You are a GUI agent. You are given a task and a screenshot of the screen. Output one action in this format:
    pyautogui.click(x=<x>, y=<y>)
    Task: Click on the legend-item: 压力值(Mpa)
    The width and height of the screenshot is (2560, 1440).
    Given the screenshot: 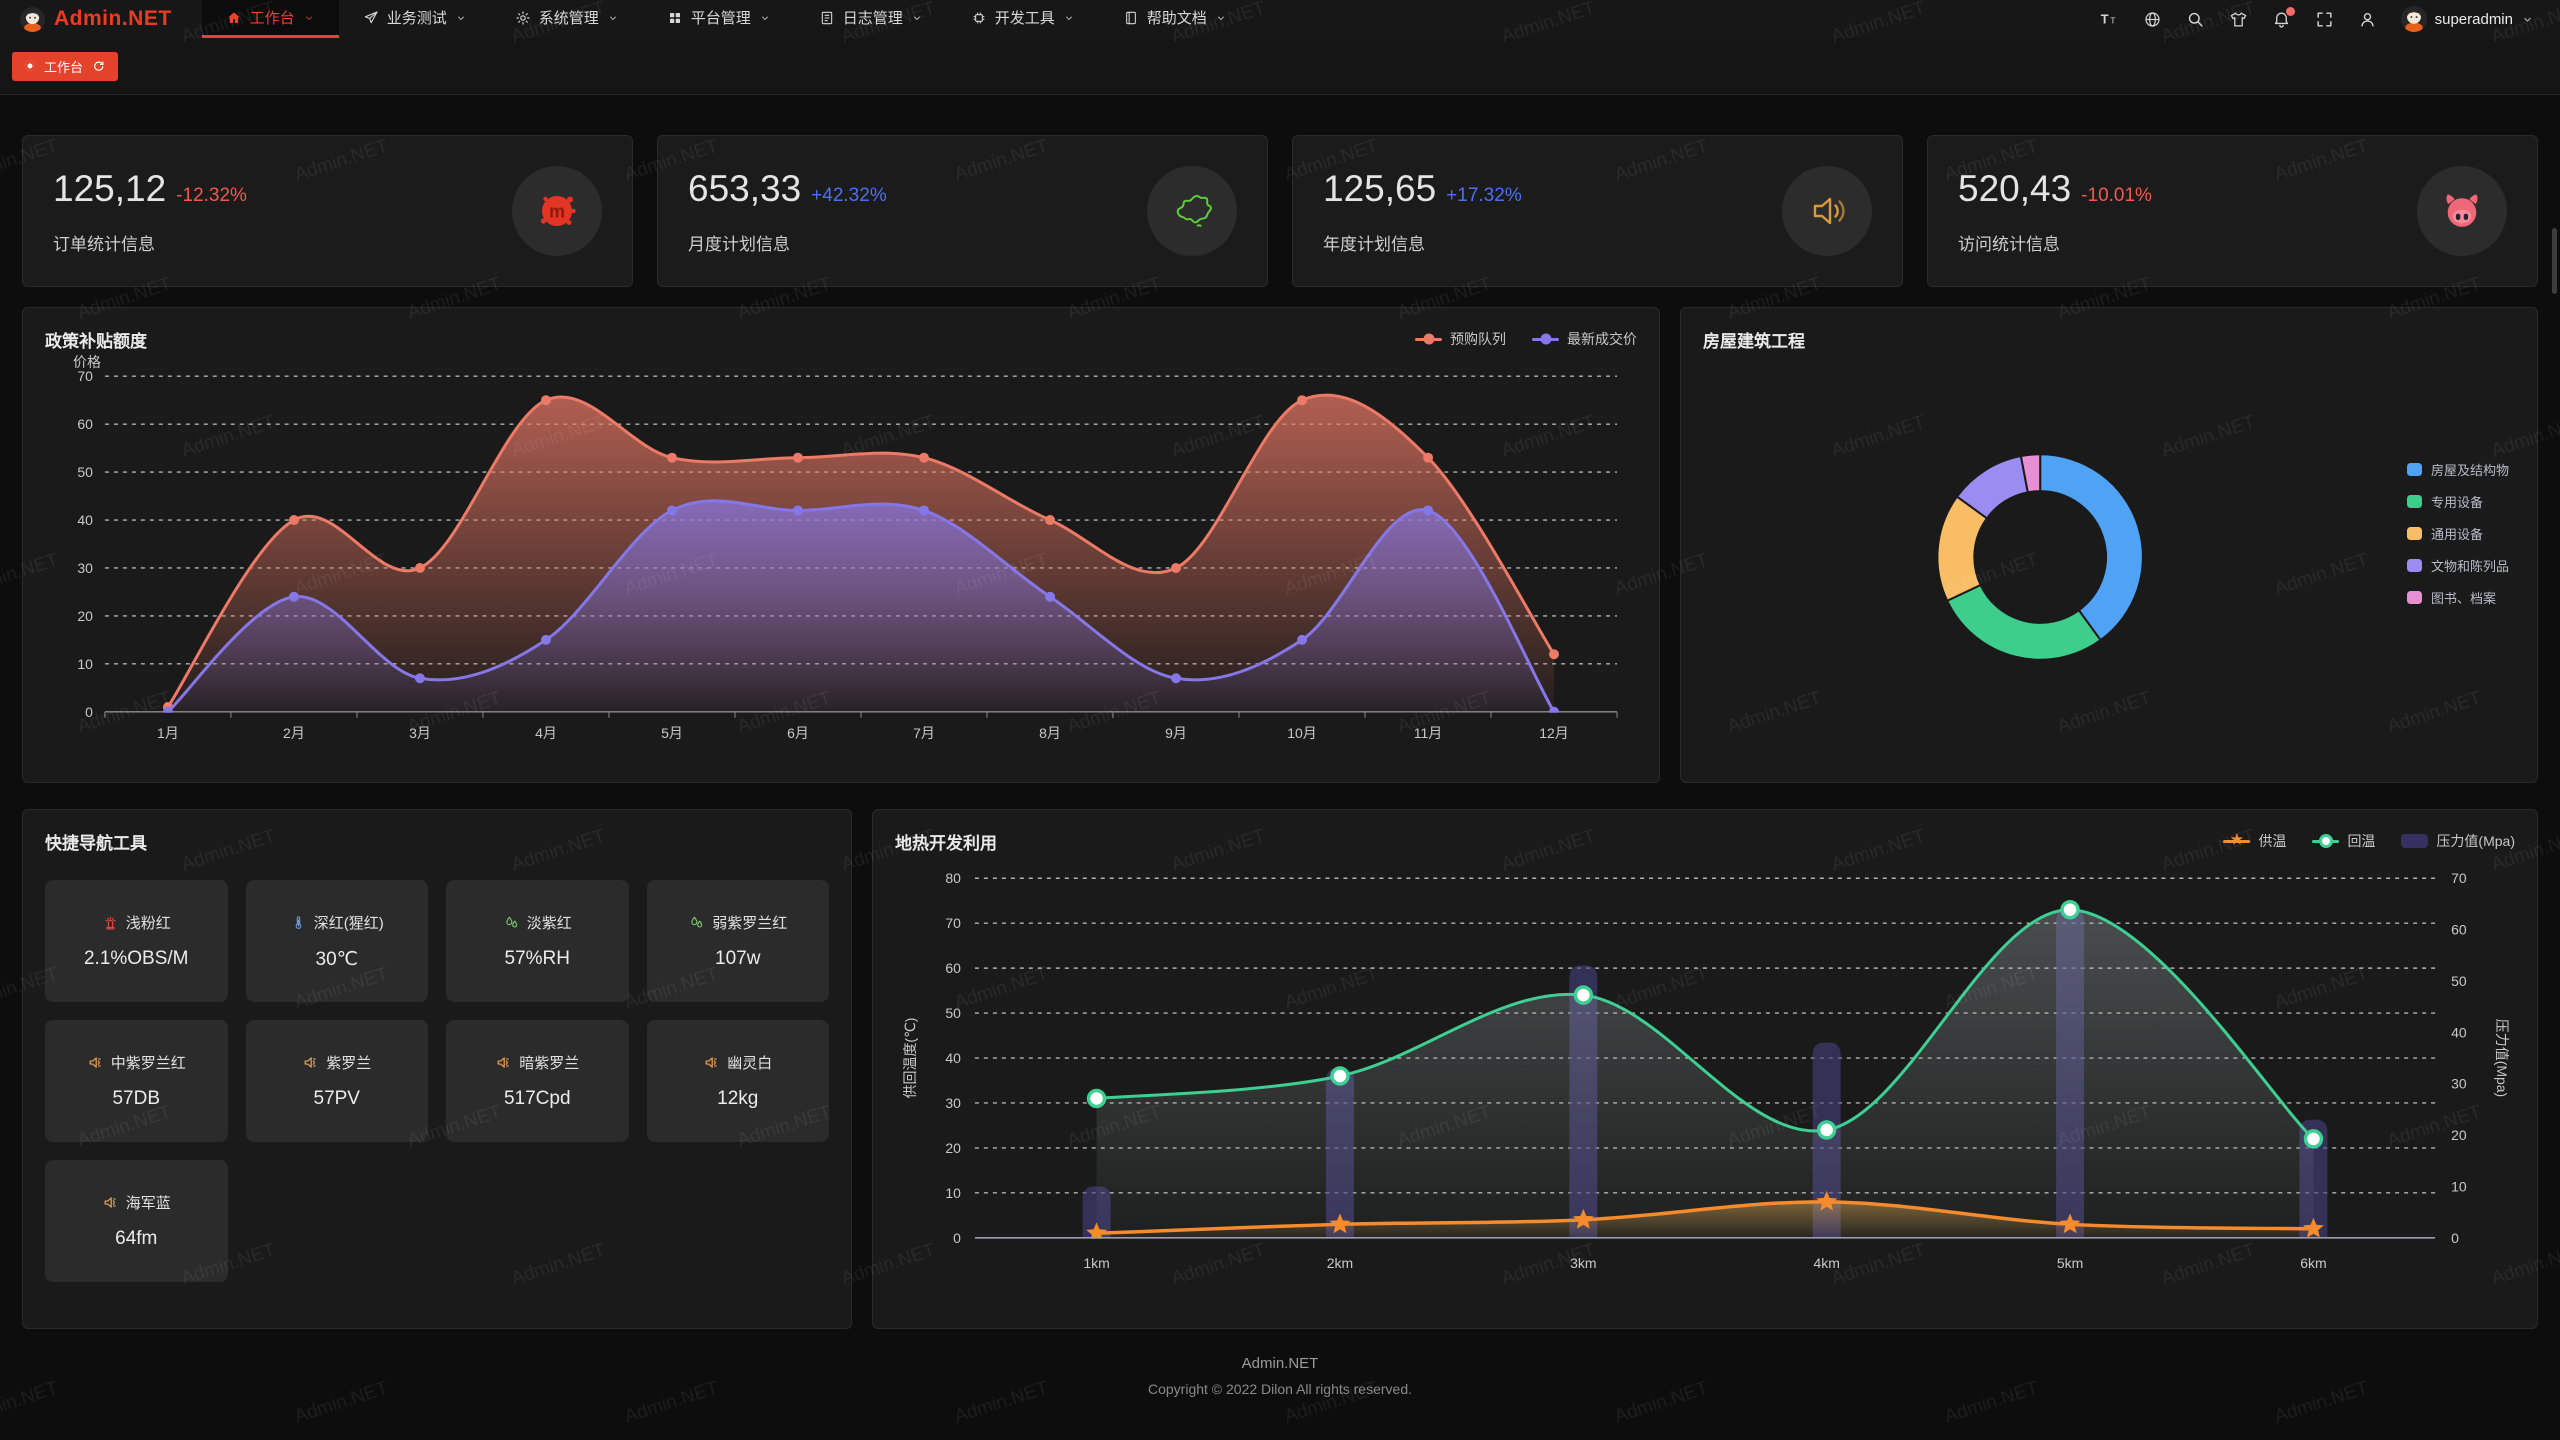 What is the action you would take?
    pyautogui.click(x=2458, y=841)
    